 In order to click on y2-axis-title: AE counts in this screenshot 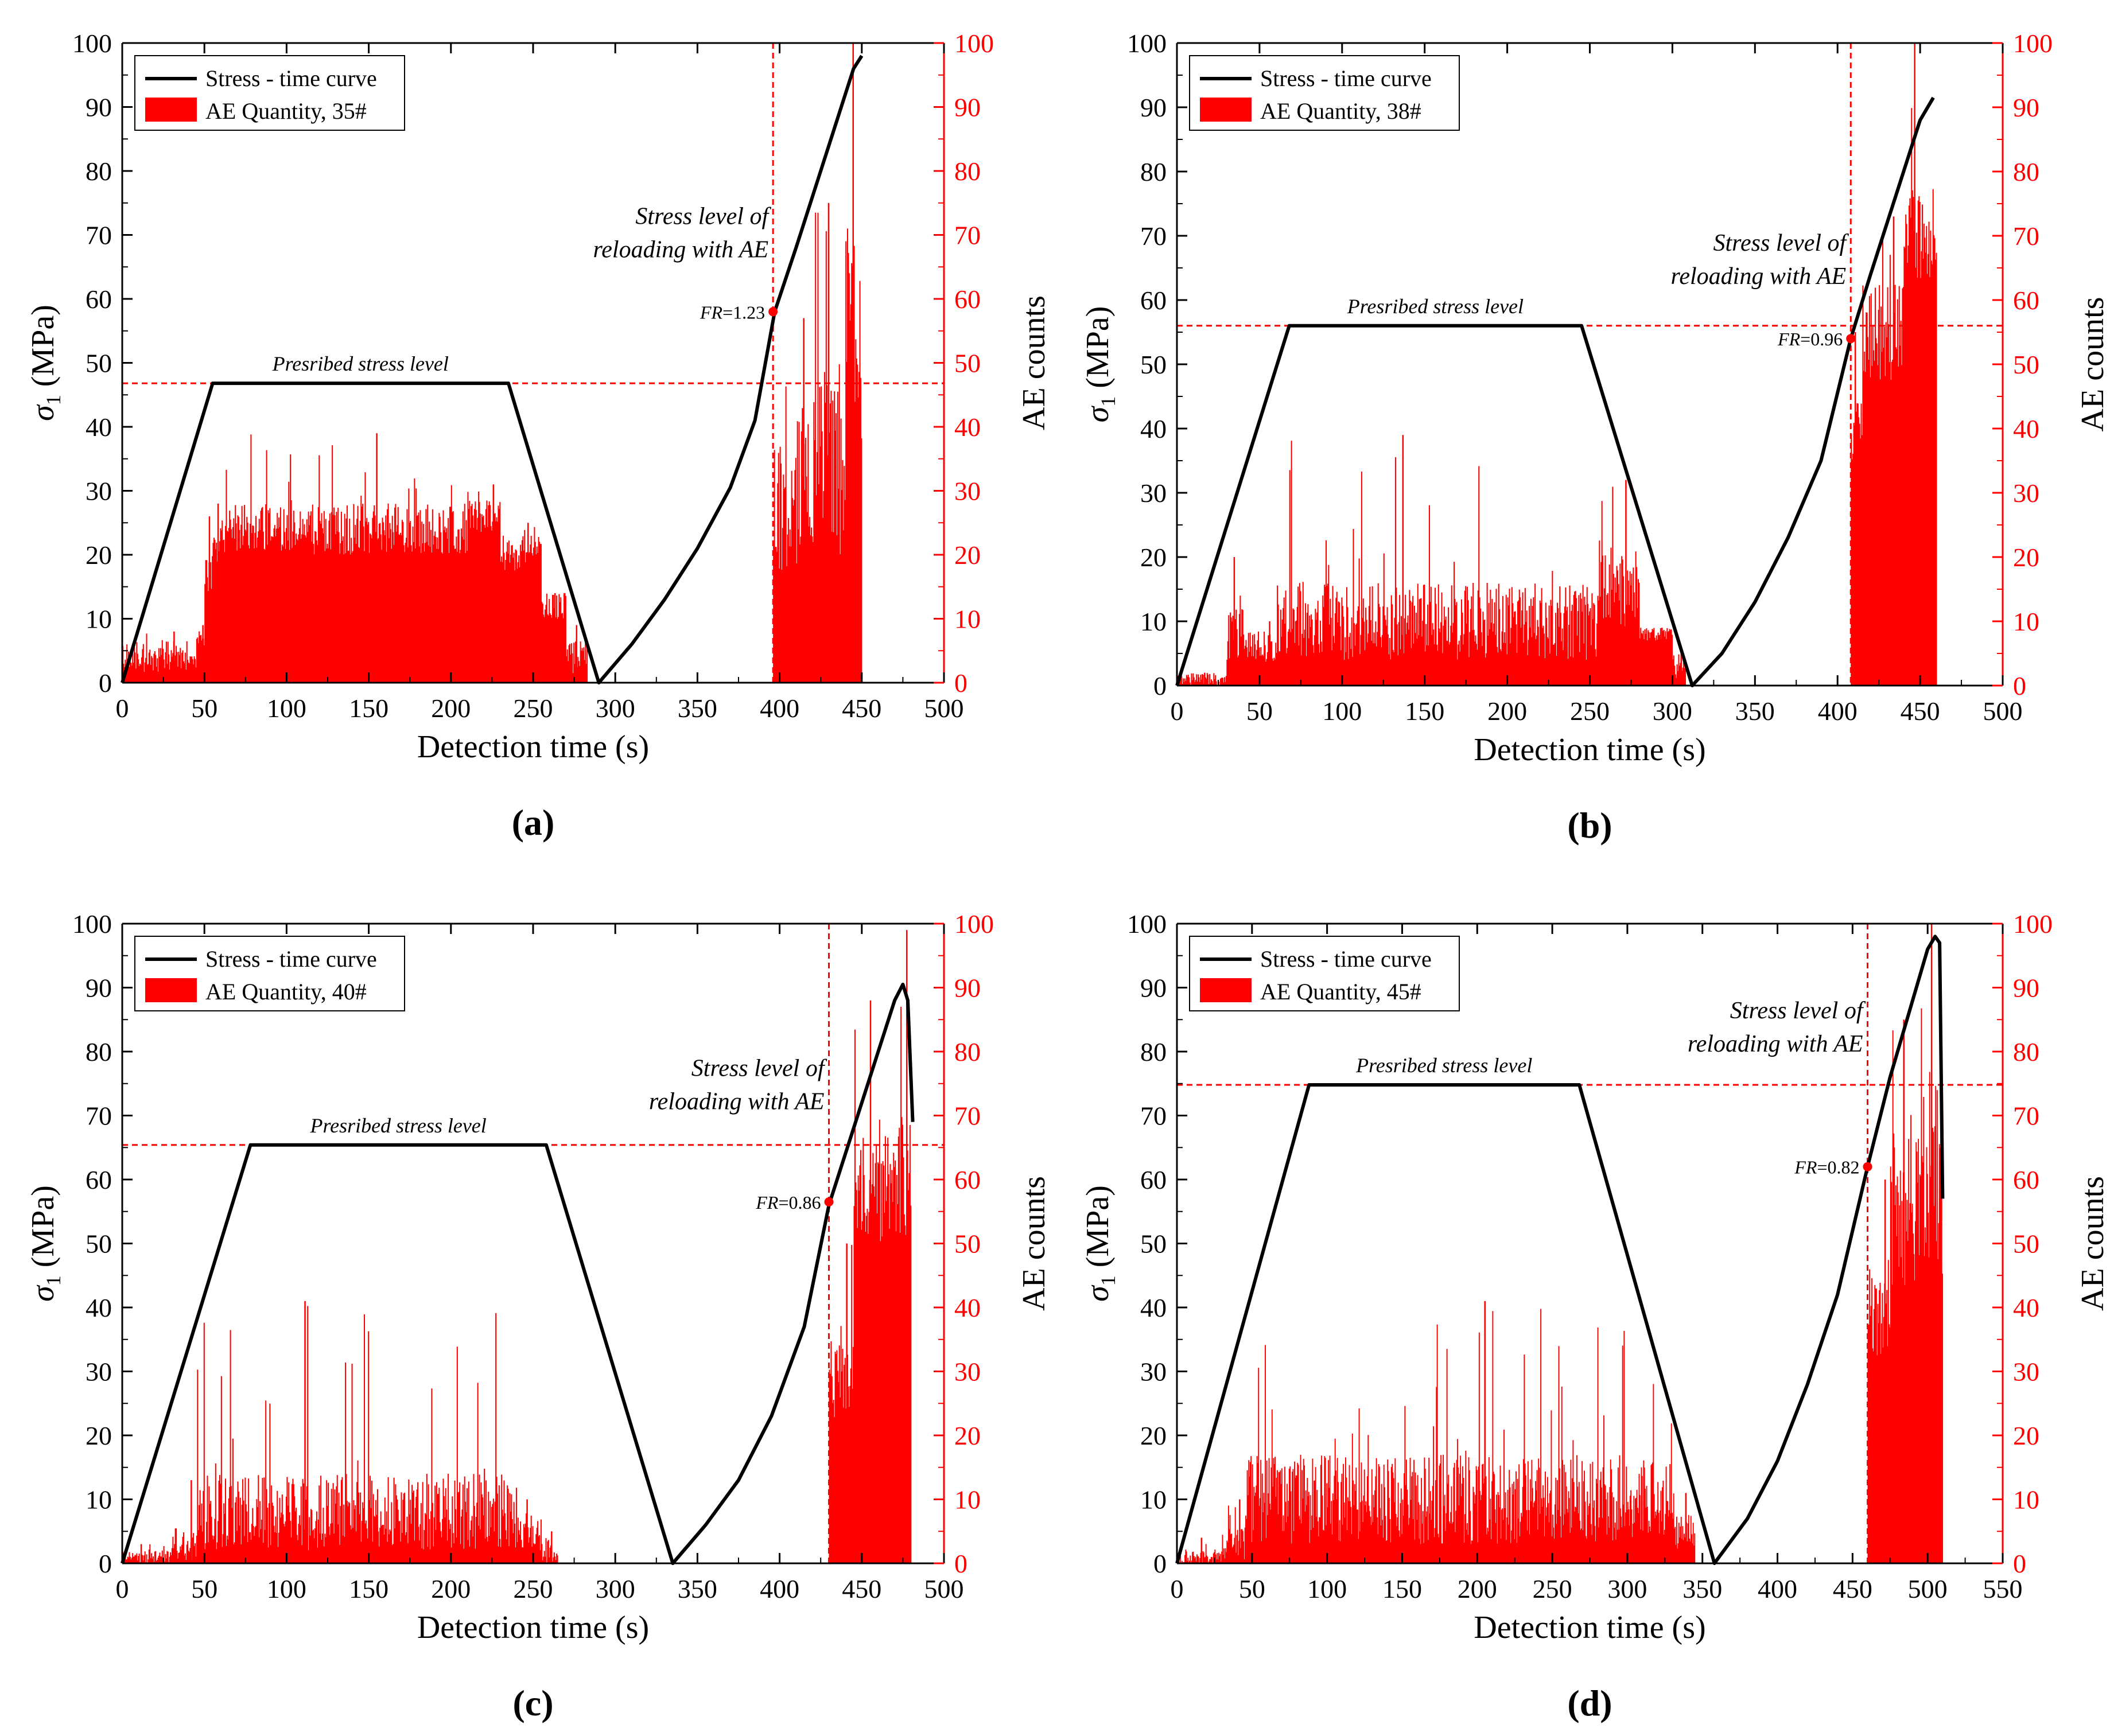, I will do `click(1034, 363)`.